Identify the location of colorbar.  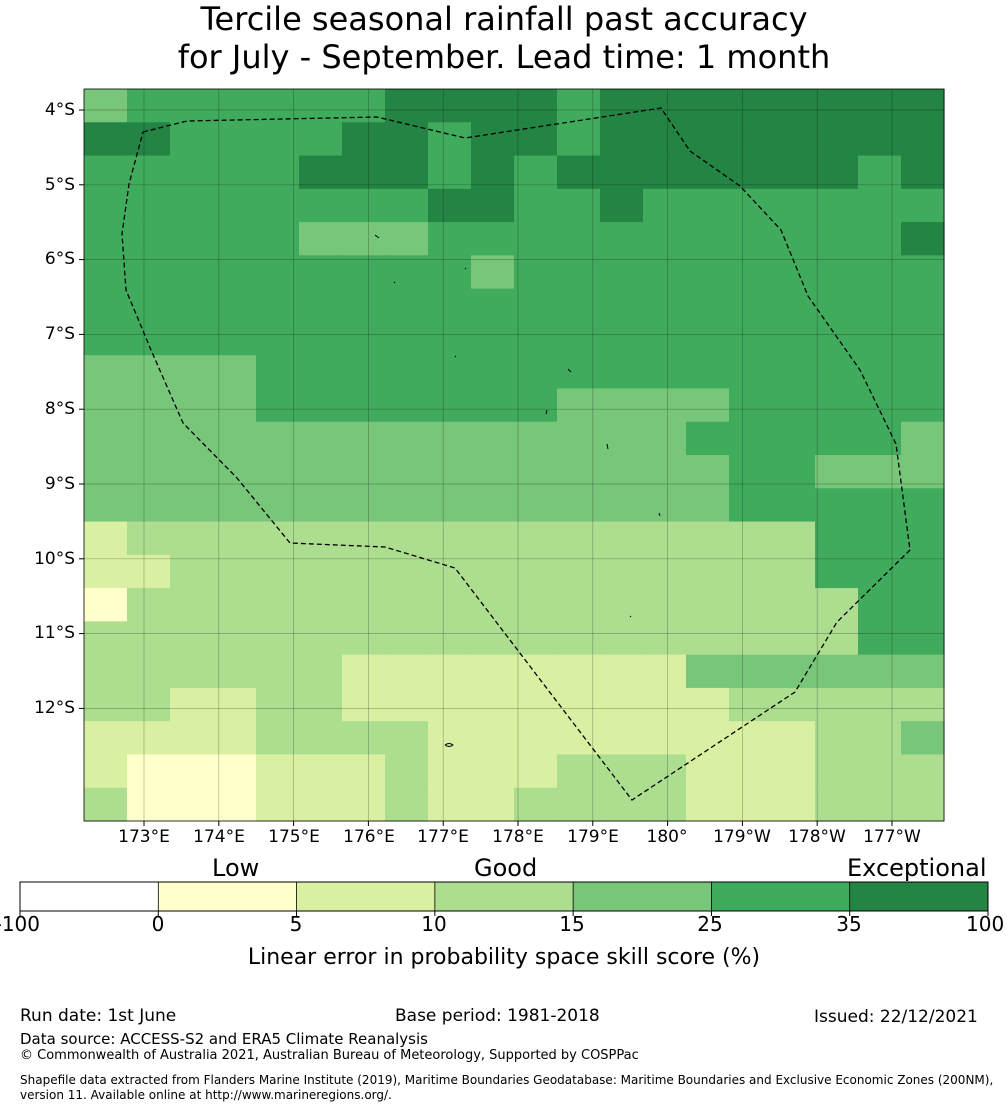
(504, 898).